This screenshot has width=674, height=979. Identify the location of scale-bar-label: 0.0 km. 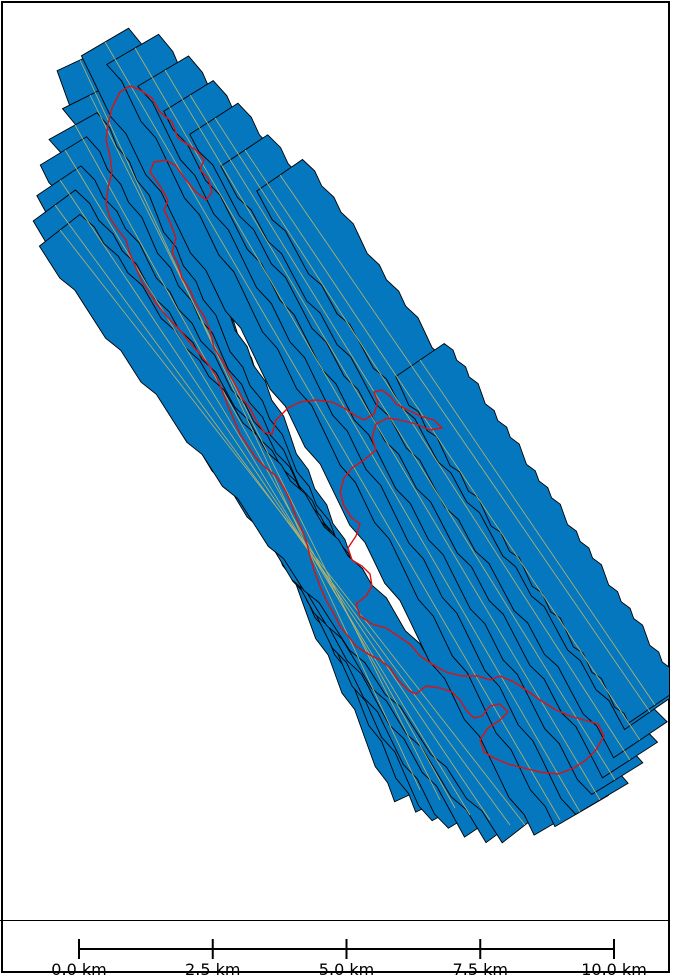
(78, 969).